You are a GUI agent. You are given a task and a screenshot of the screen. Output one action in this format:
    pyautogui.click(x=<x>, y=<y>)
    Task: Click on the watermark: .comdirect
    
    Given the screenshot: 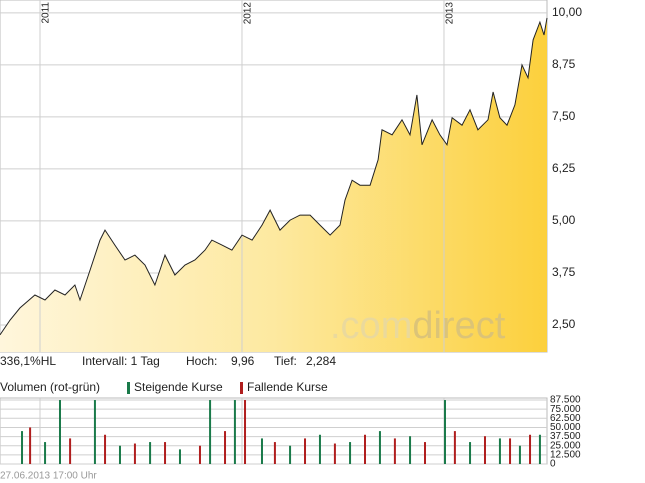 What is the action you would take?
    pyautogui.click(x=418, y=326)
    